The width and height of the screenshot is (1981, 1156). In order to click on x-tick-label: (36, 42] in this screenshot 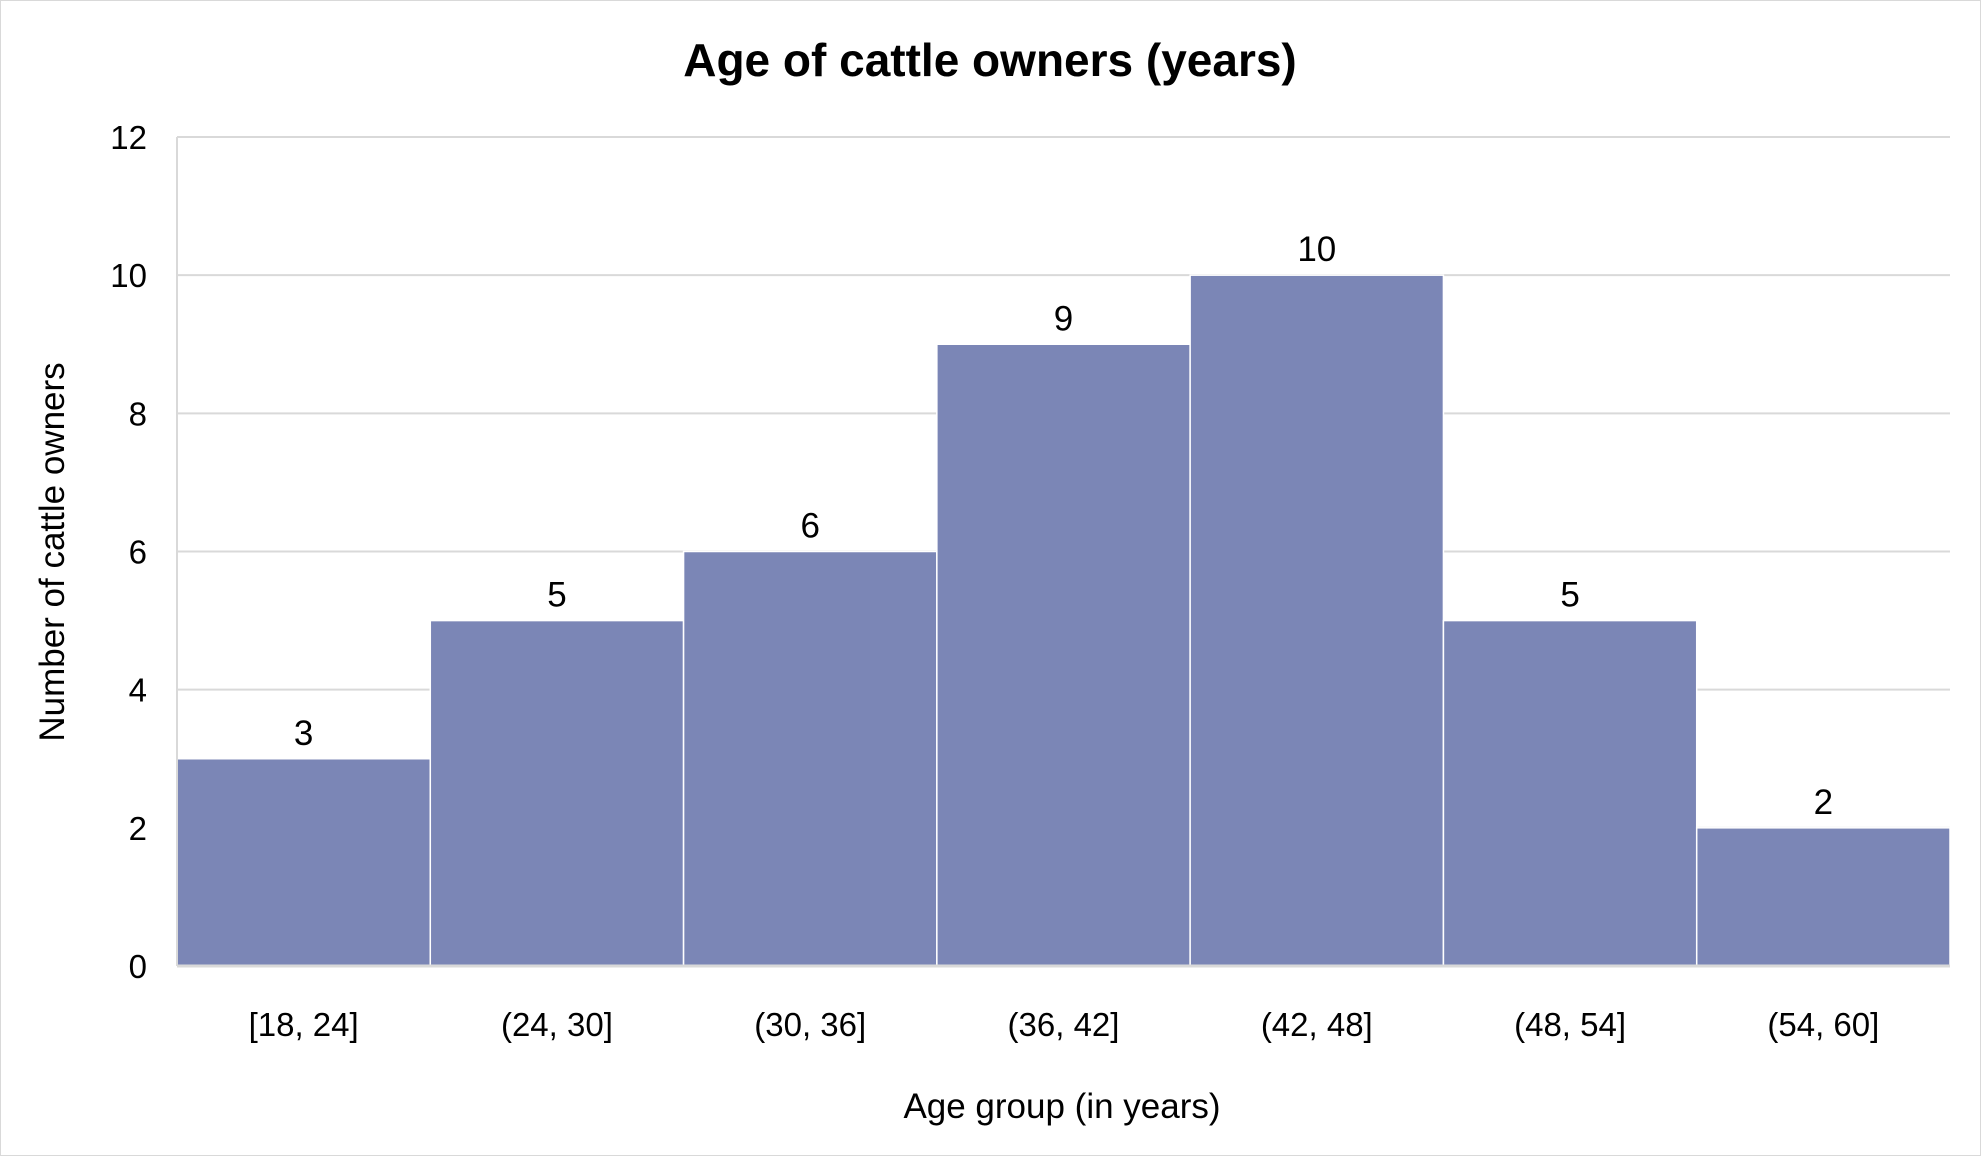, I will do `click(1064, 1024)`.